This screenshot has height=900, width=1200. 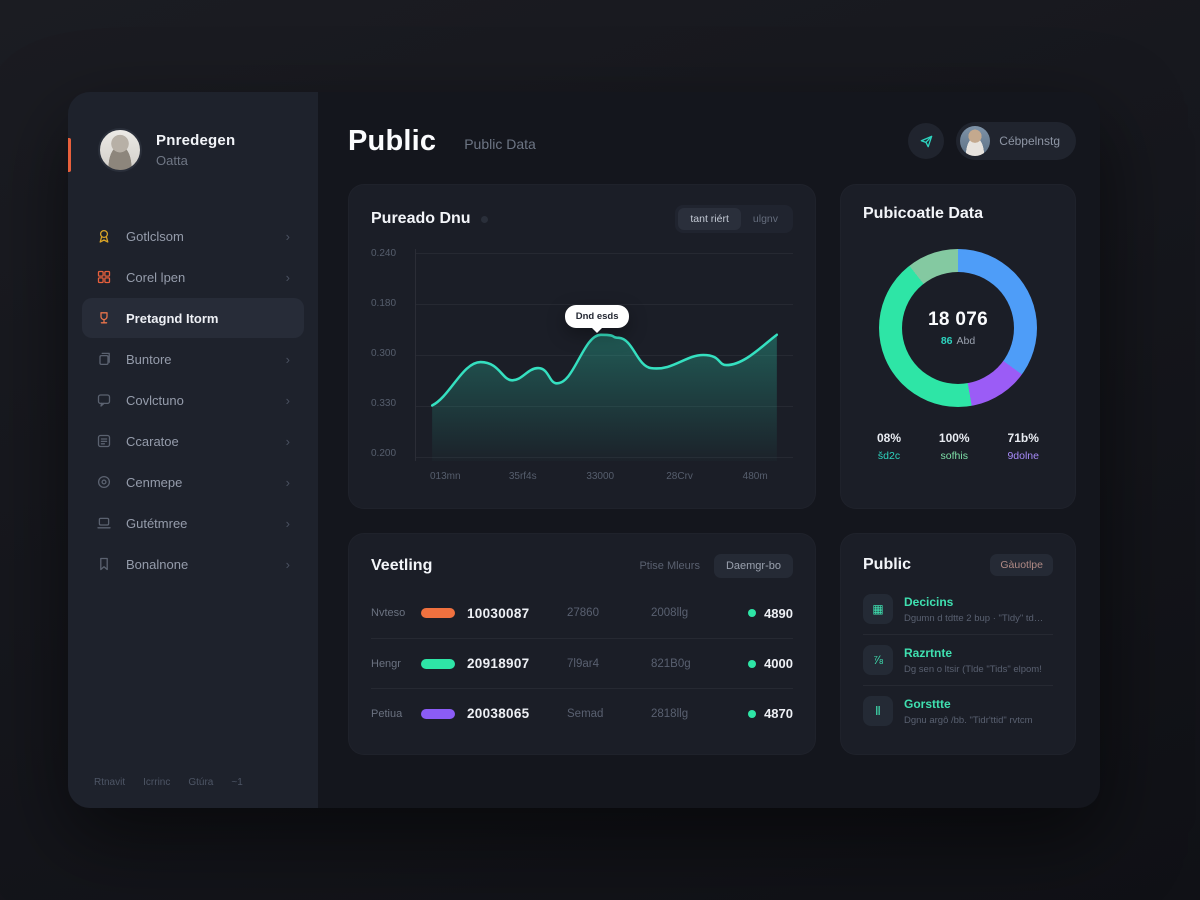 I want to click on card-title: Public, so click(x=887, y=564).